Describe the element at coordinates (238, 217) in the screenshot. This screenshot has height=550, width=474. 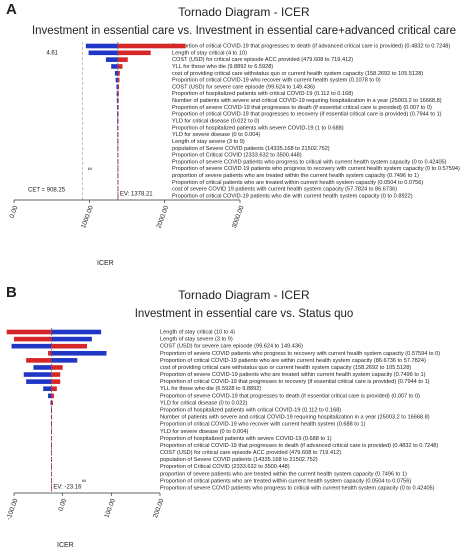
I see `x-tick-label: 3000.00` at that location.